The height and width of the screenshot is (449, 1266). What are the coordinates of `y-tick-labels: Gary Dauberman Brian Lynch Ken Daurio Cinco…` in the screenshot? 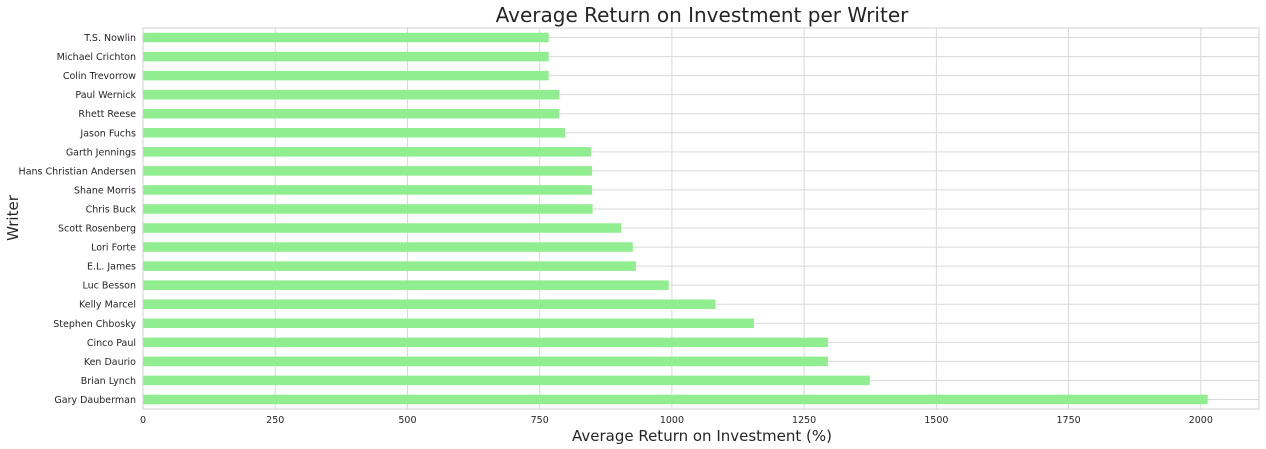 It's located at (78, 219).